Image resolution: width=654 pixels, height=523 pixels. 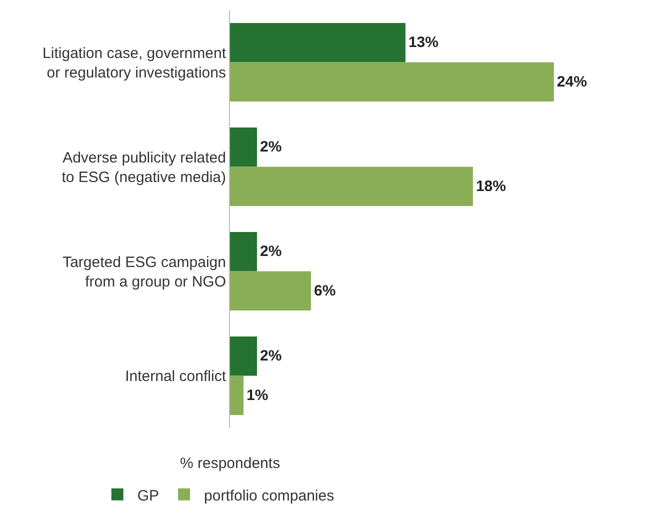 What do you see at coordinates (230, 463) in the screenshot?
I see `x-axis-title: % respondents` at bounding box center [230, 463].